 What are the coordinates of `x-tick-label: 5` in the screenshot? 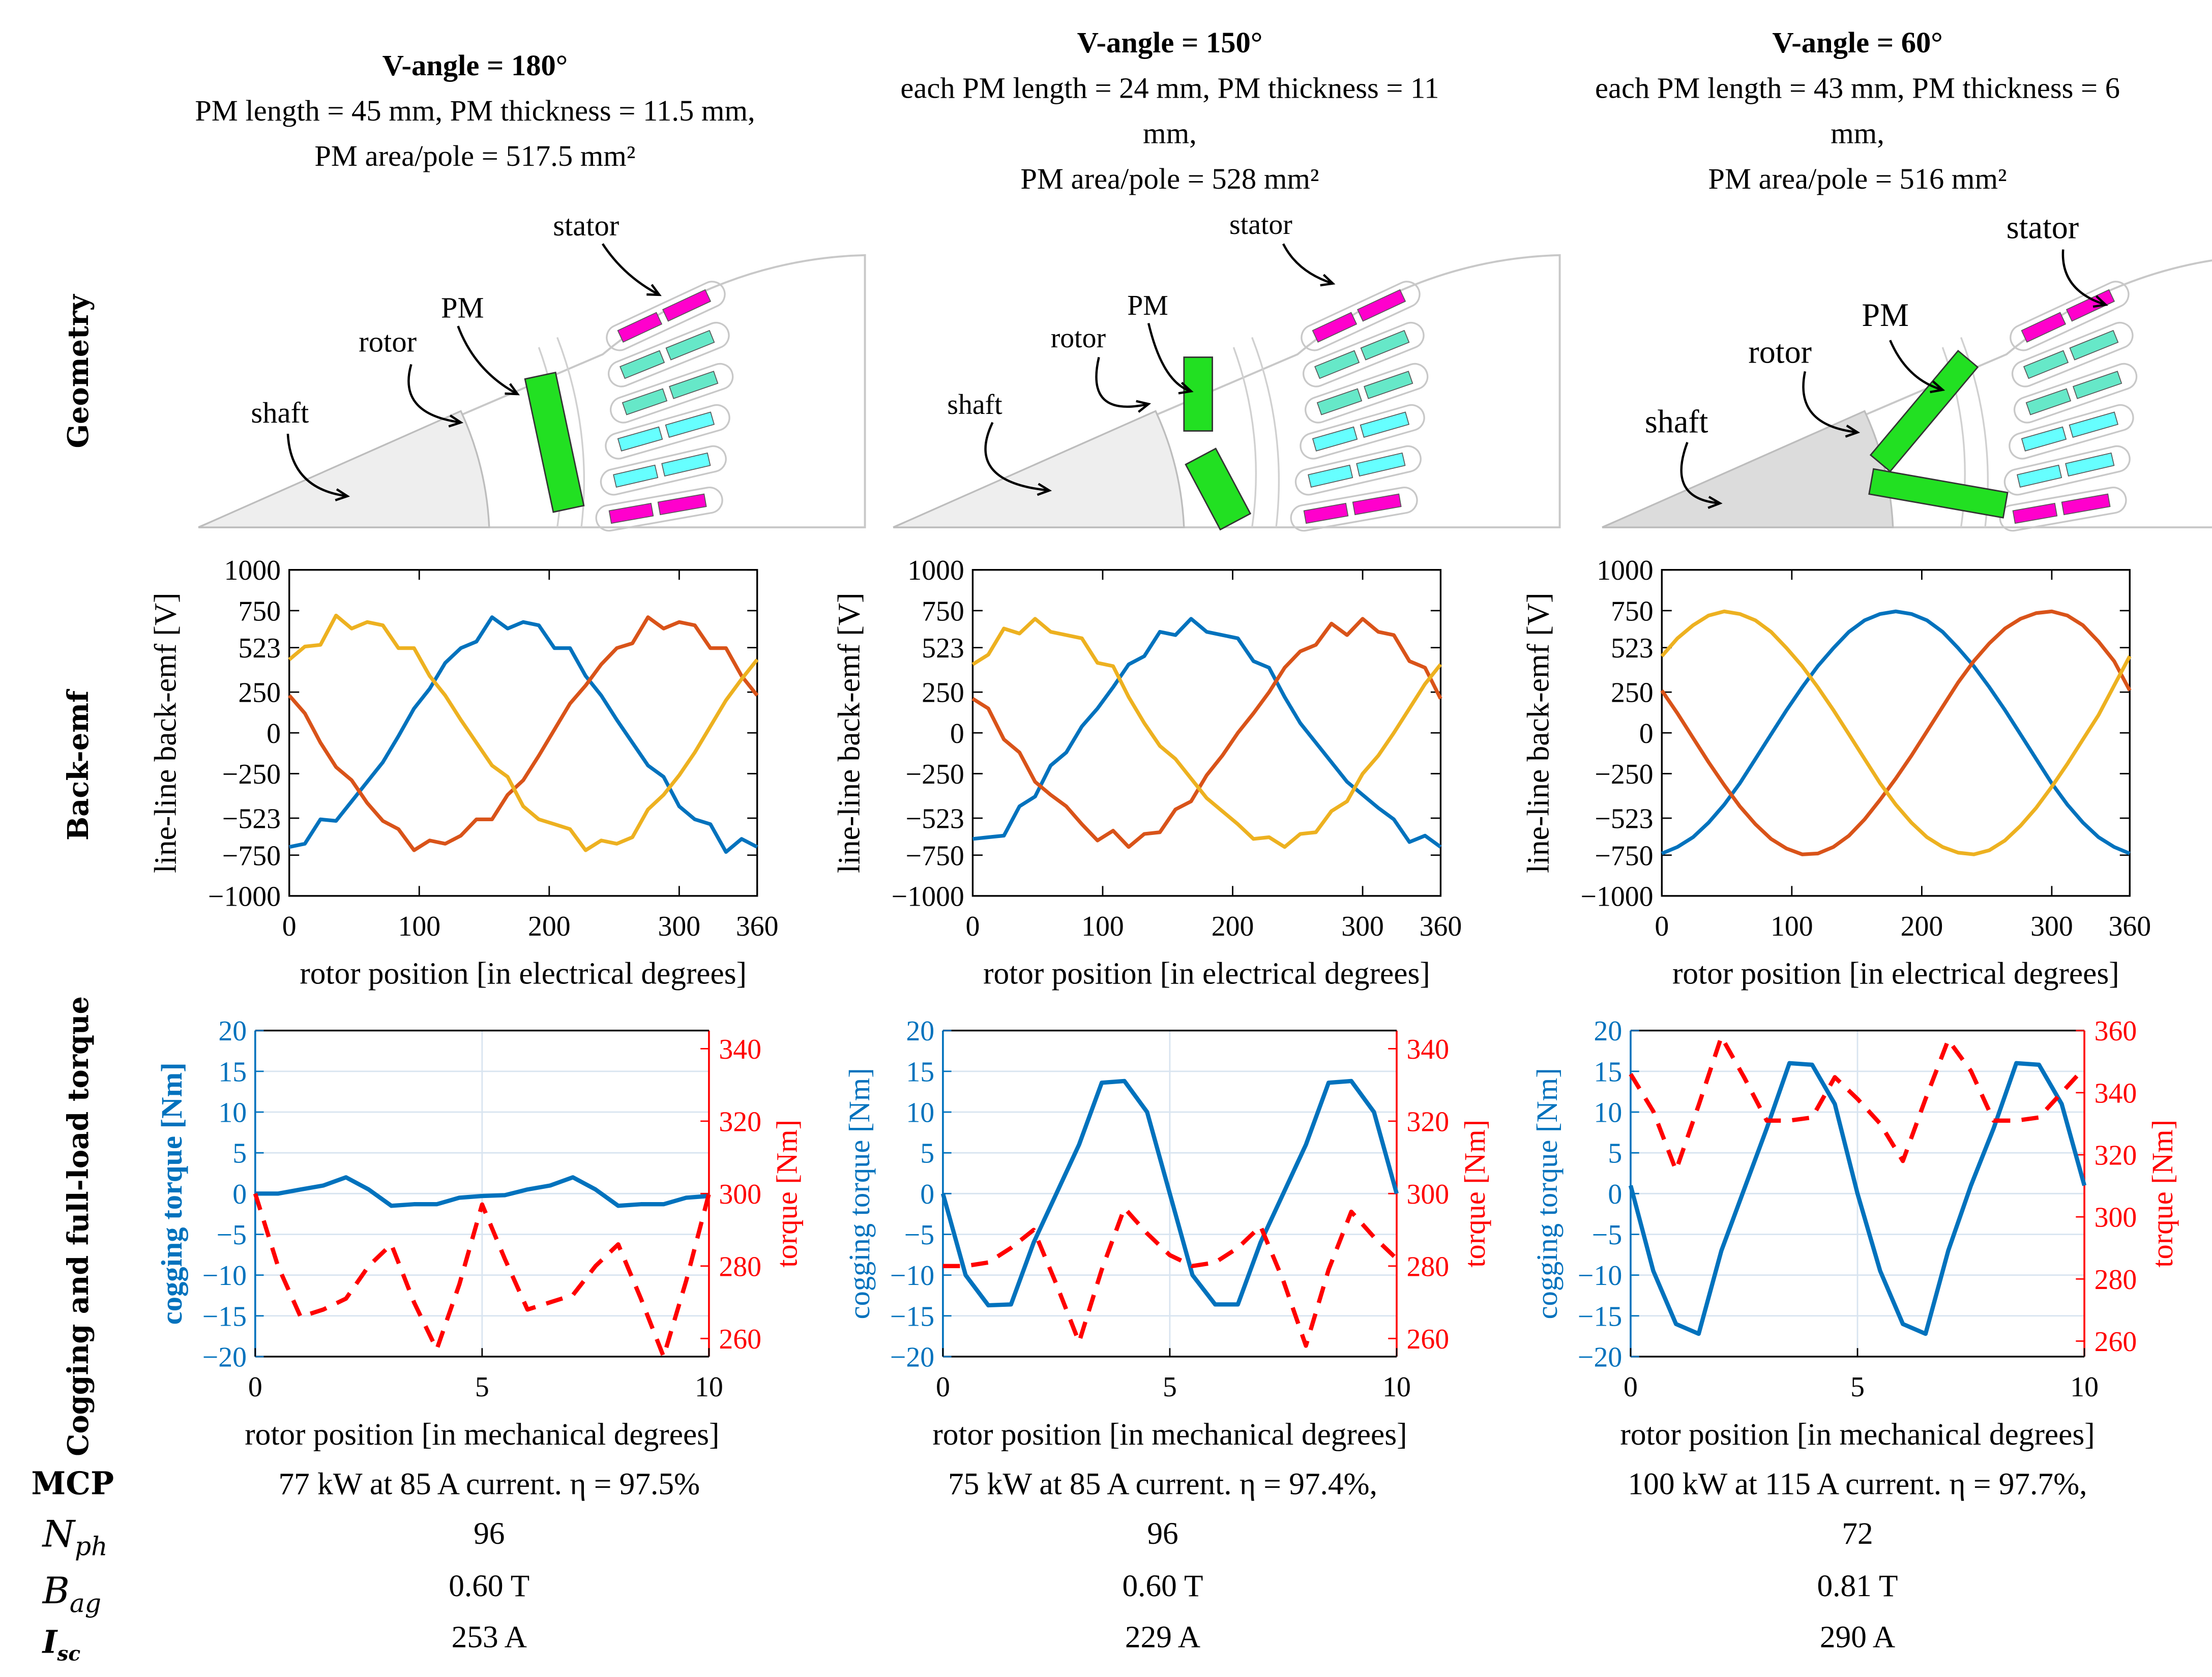 It's located at (482, 1387).